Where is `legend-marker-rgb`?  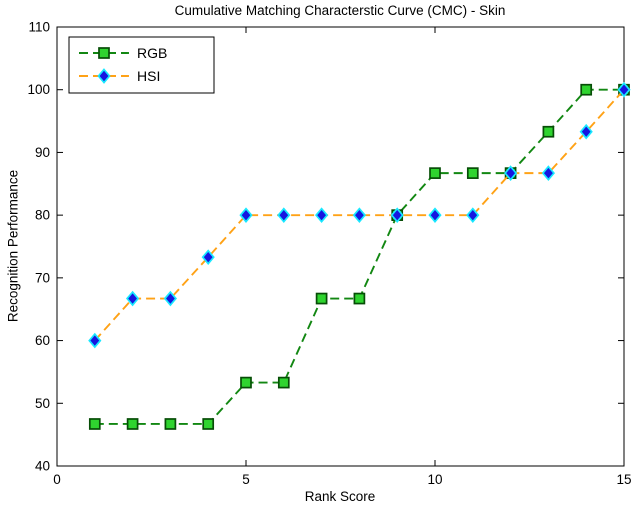
legend-marker-rgb is located at coordinates (104, 53).